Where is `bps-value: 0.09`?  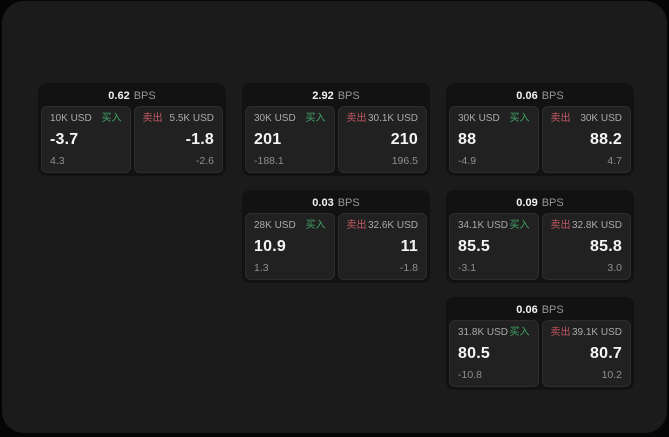 bps-value: 0.09 is located at coordinates (527, 203).